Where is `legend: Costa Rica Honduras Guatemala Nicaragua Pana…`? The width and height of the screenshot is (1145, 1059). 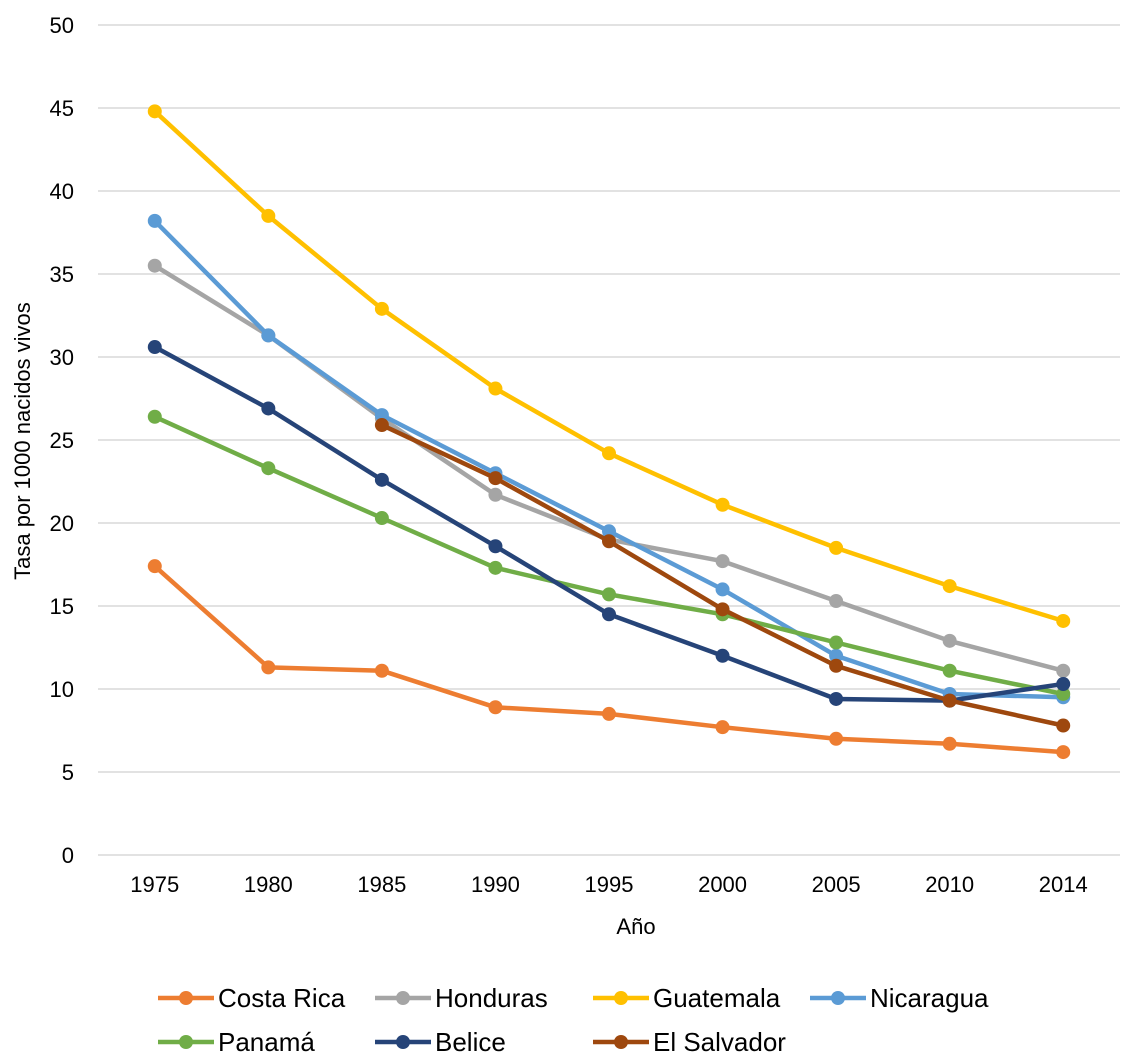 legend: Costa Rica Honduras Guatemala Nicaragua Pana… is located at coordinates (573, 1020).